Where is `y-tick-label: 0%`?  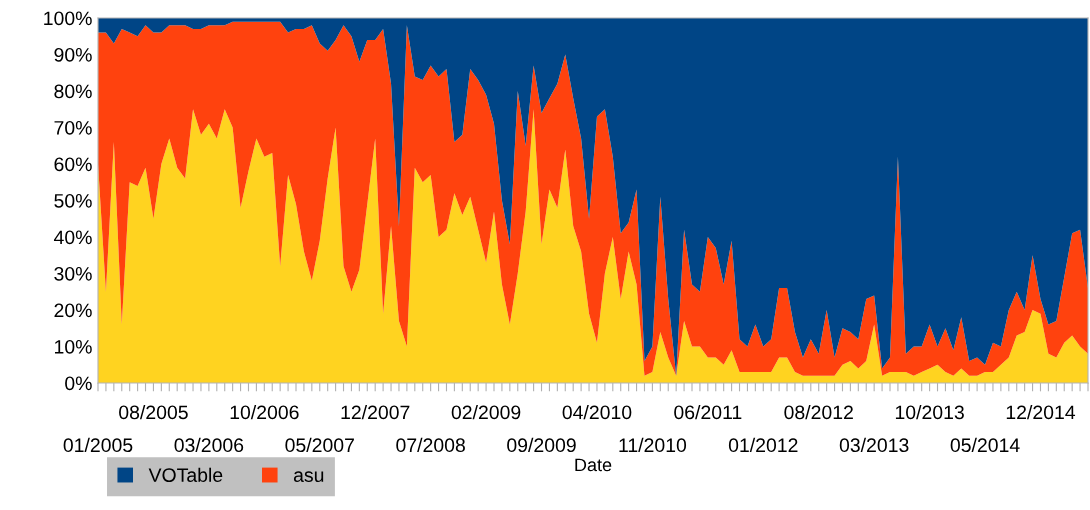
y-tick-label: 0% is located at coordinates (78, 383).